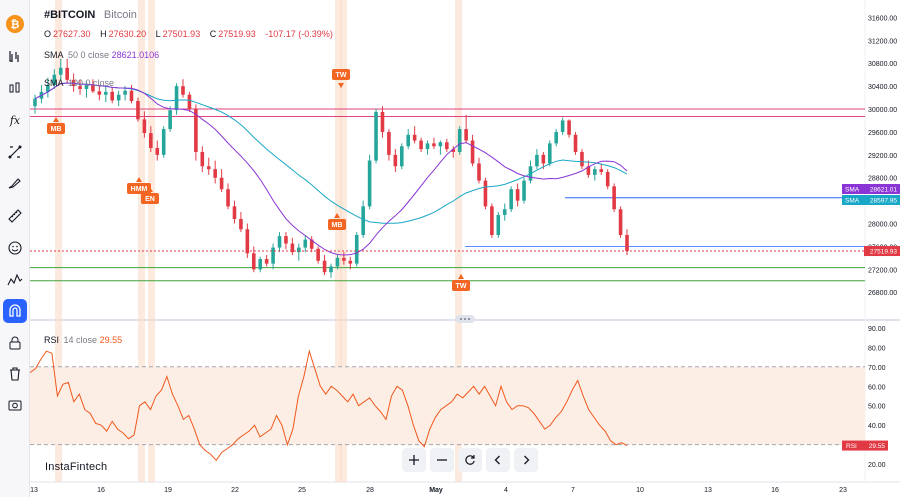 This screenshot has width=900, height=497. Describe the element at coordinates (882, 64) in the screenshot. I see `price-tick-label: 30800.00` at that location.